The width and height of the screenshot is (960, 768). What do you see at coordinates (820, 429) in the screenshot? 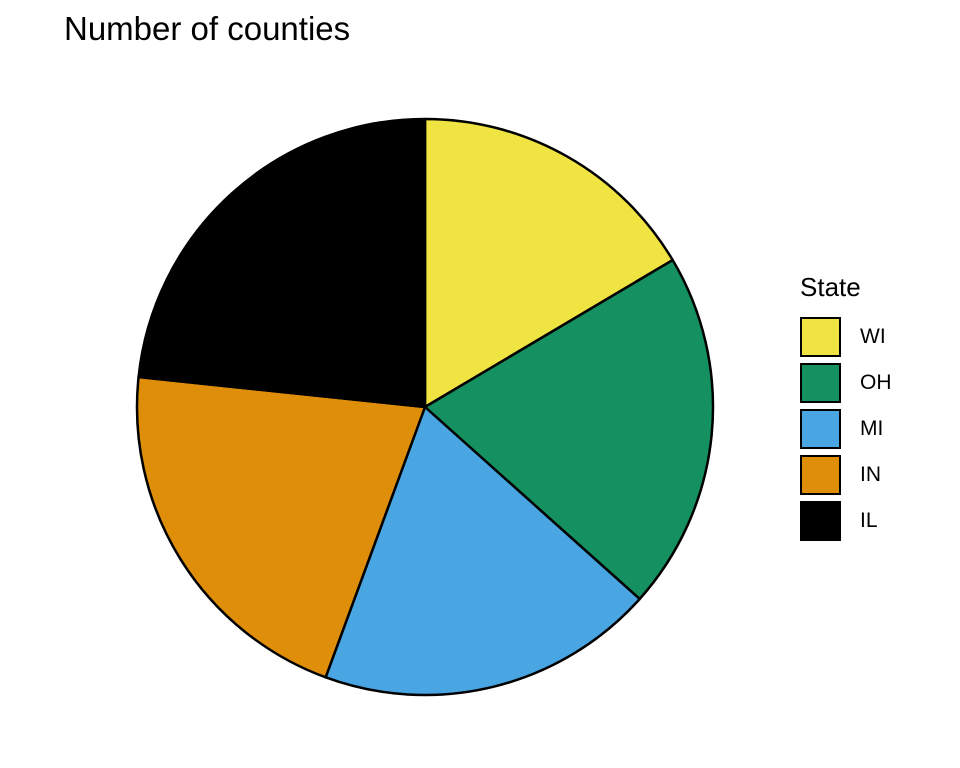
I see `legend-swatch-mi` at bounding box center [820, 429].